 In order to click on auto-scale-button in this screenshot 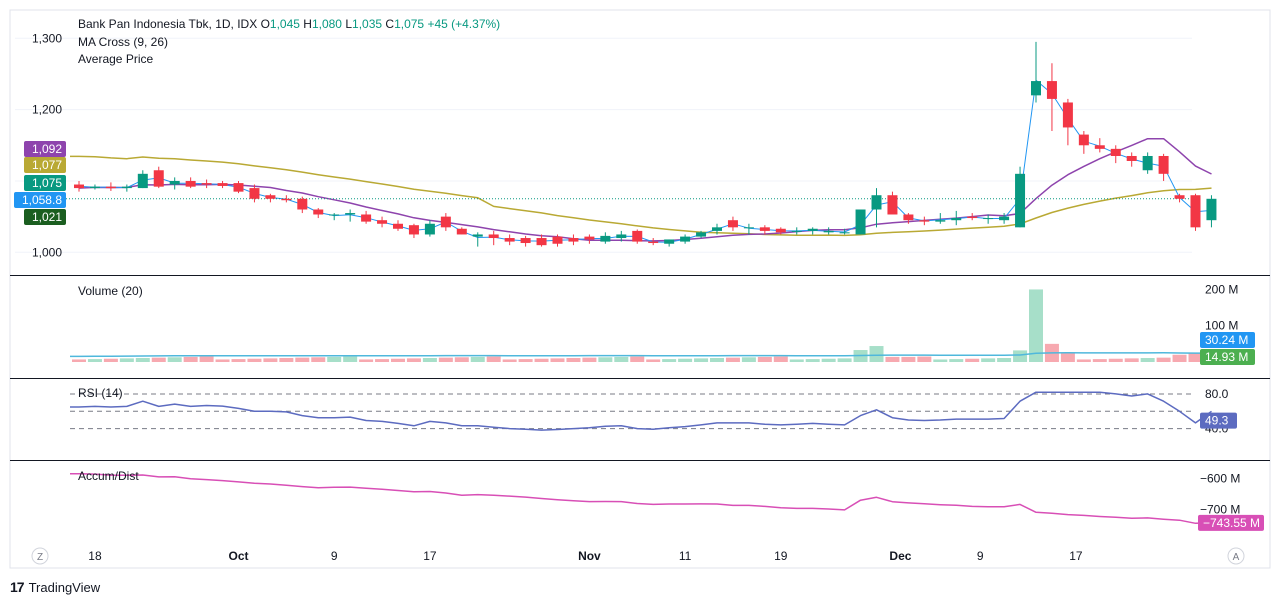, I will do `click(1236, 556)`.